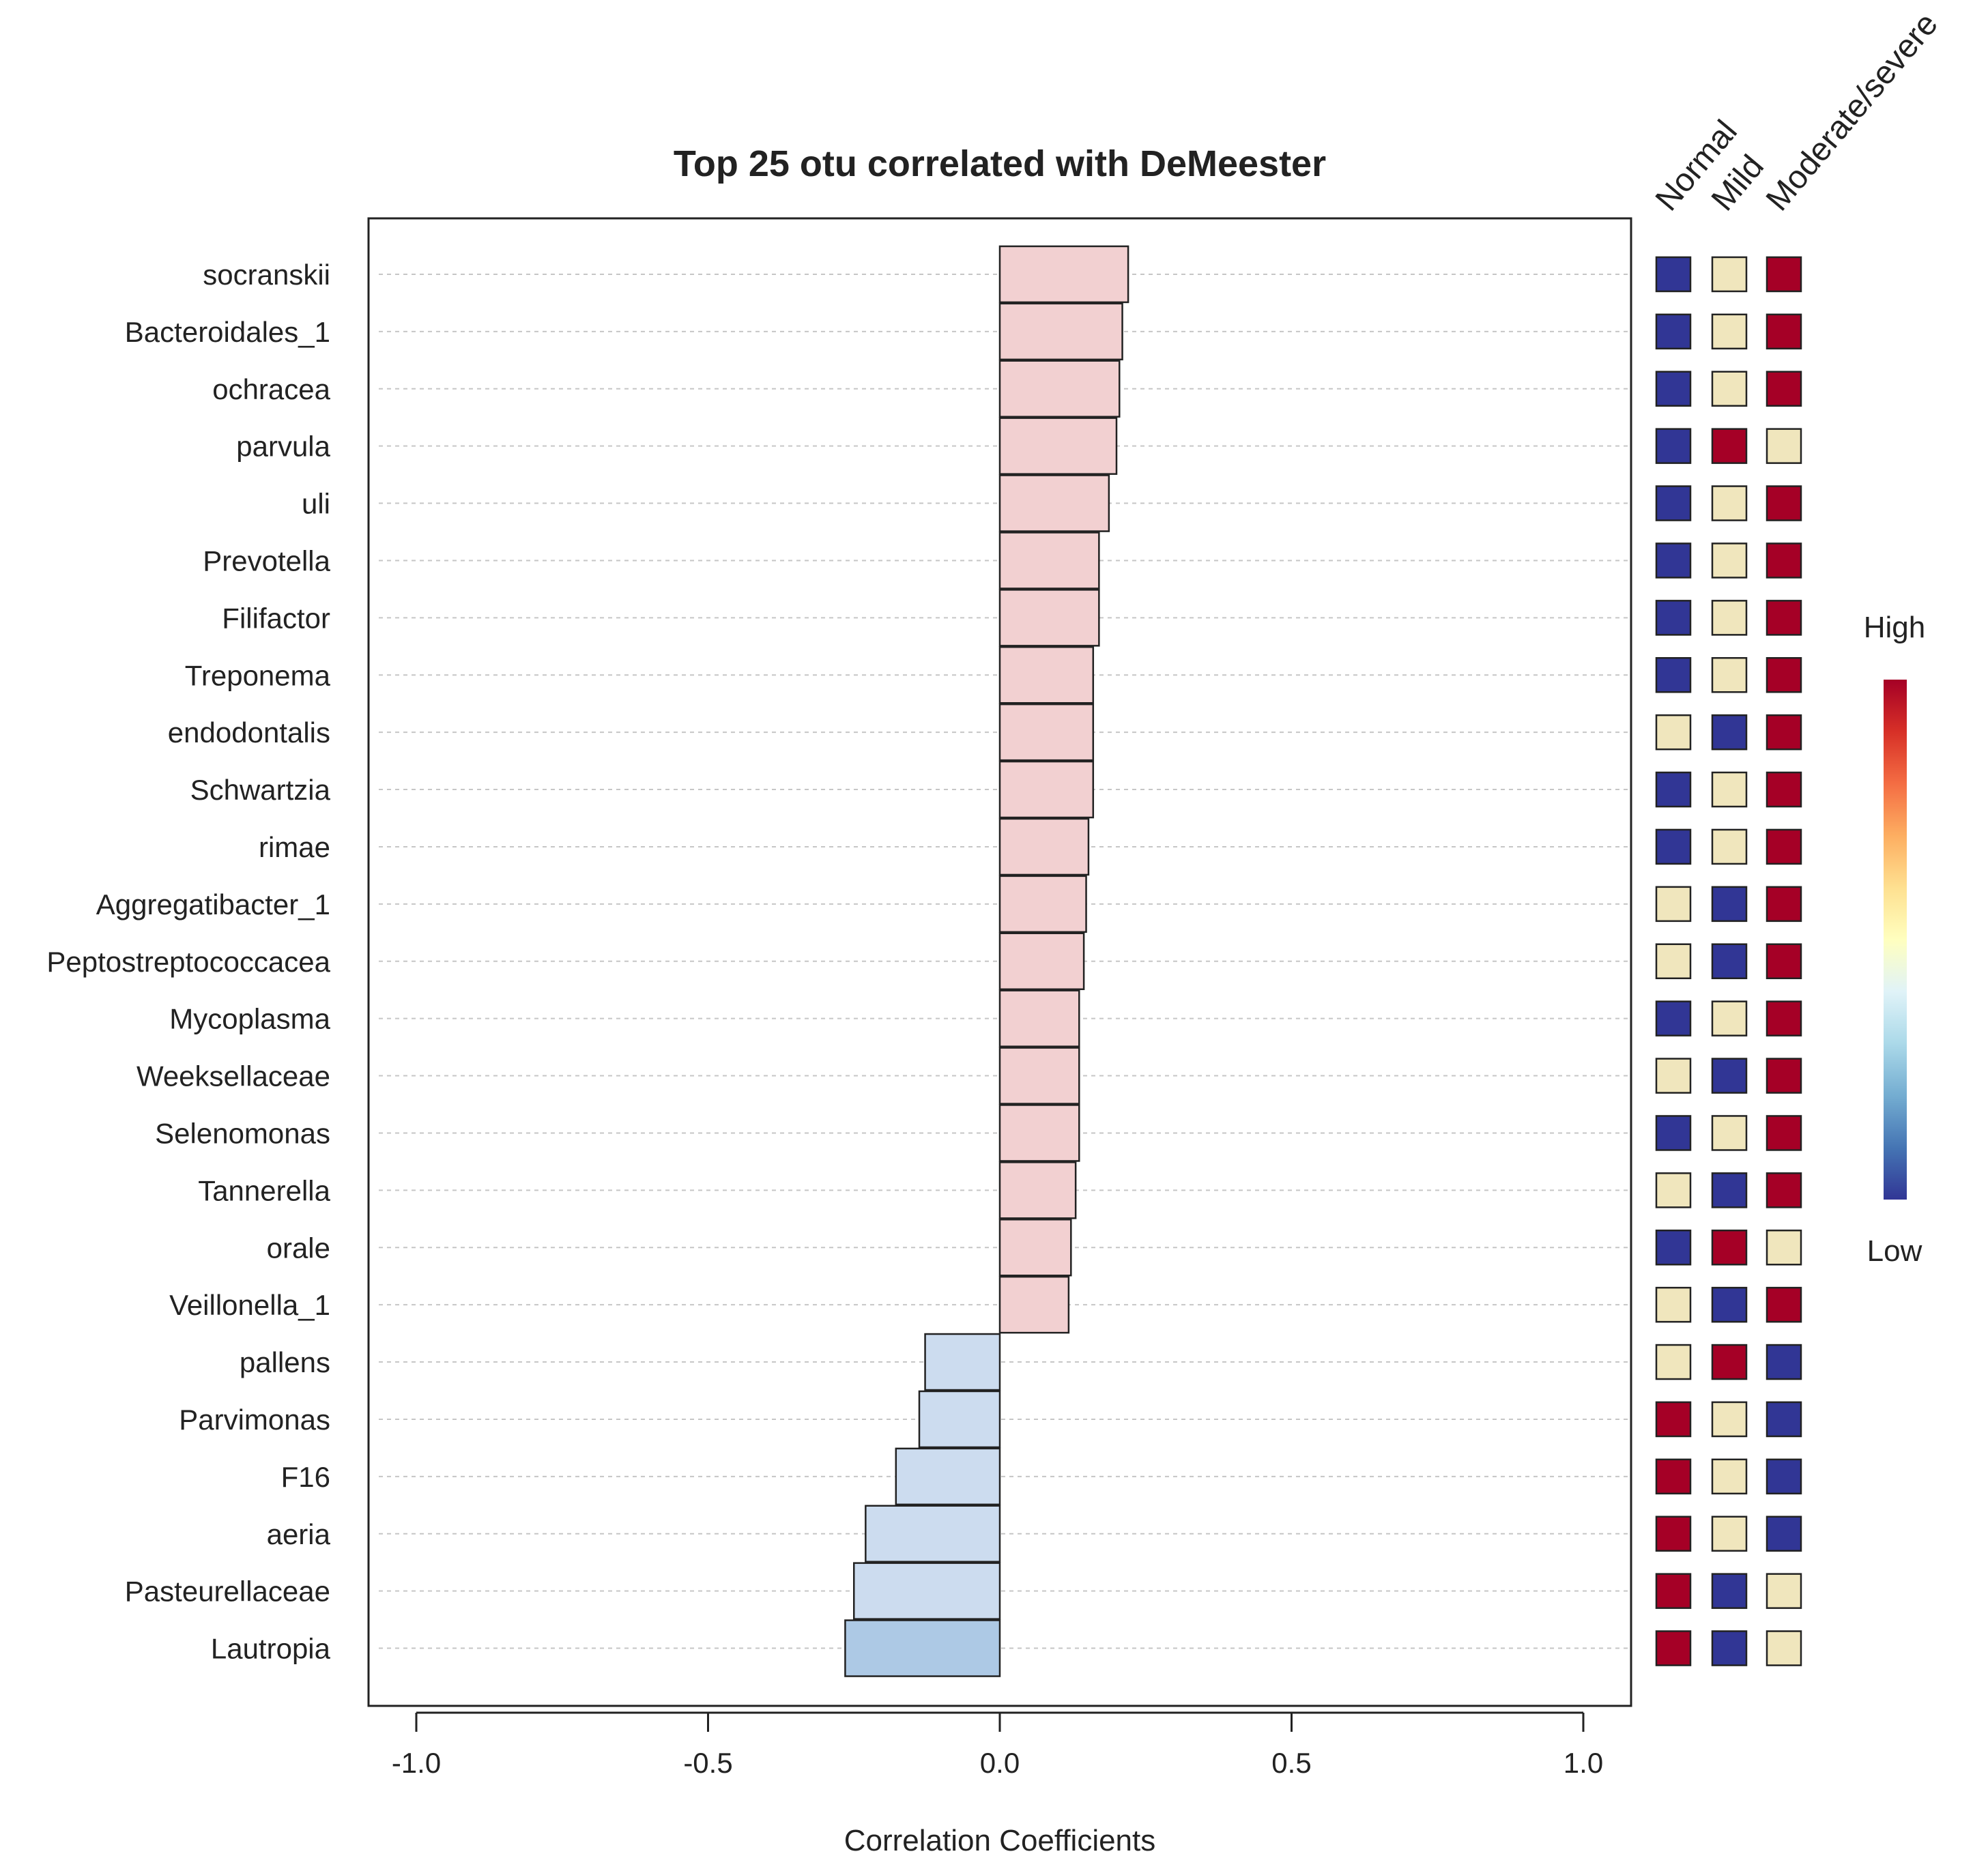  I want to click on category-label: F16, so click(305, 1477).